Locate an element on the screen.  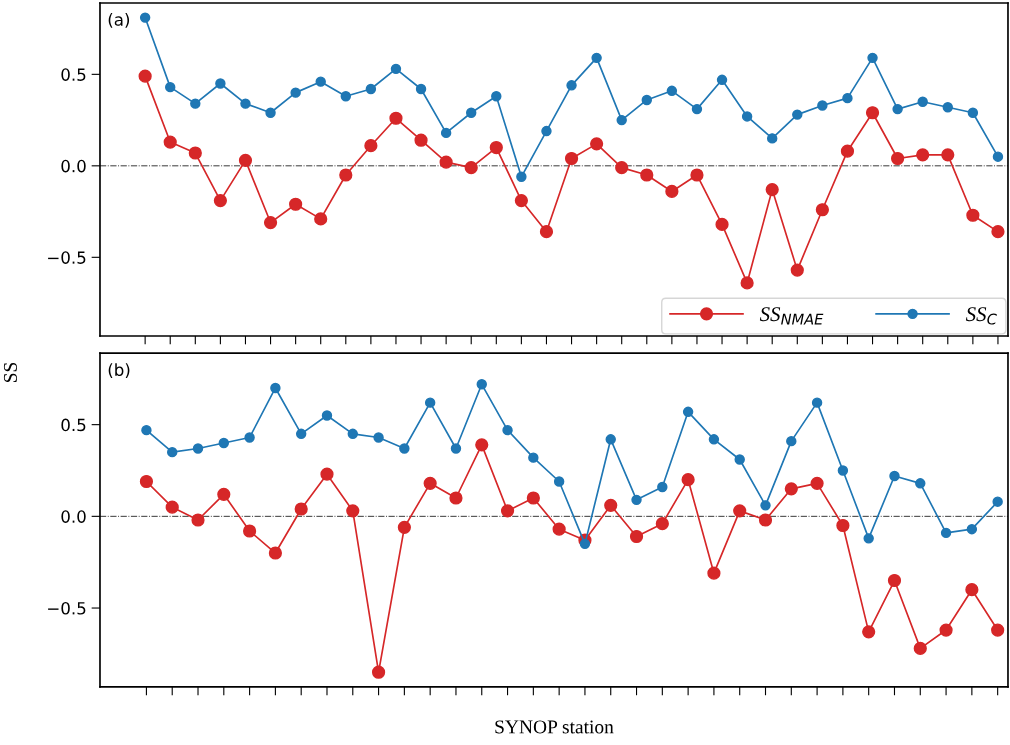
text: (a) is located at coordinates (119, 20).